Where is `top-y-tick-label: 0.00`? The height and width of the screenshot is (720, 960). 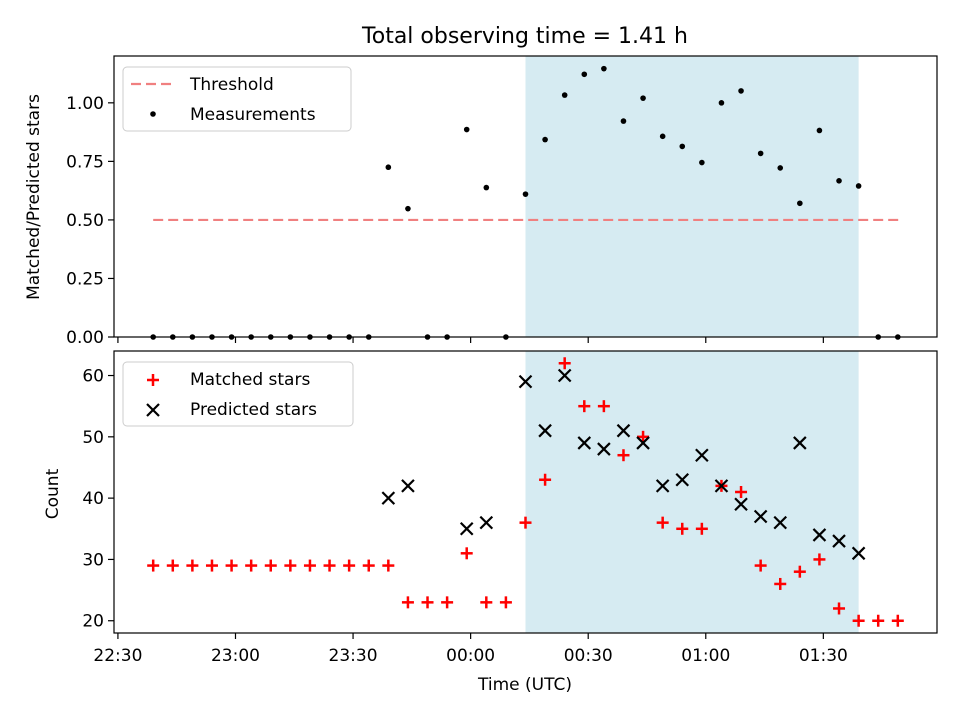 top-y-tick-label: 0.00 is located at coordinates (85, 338).